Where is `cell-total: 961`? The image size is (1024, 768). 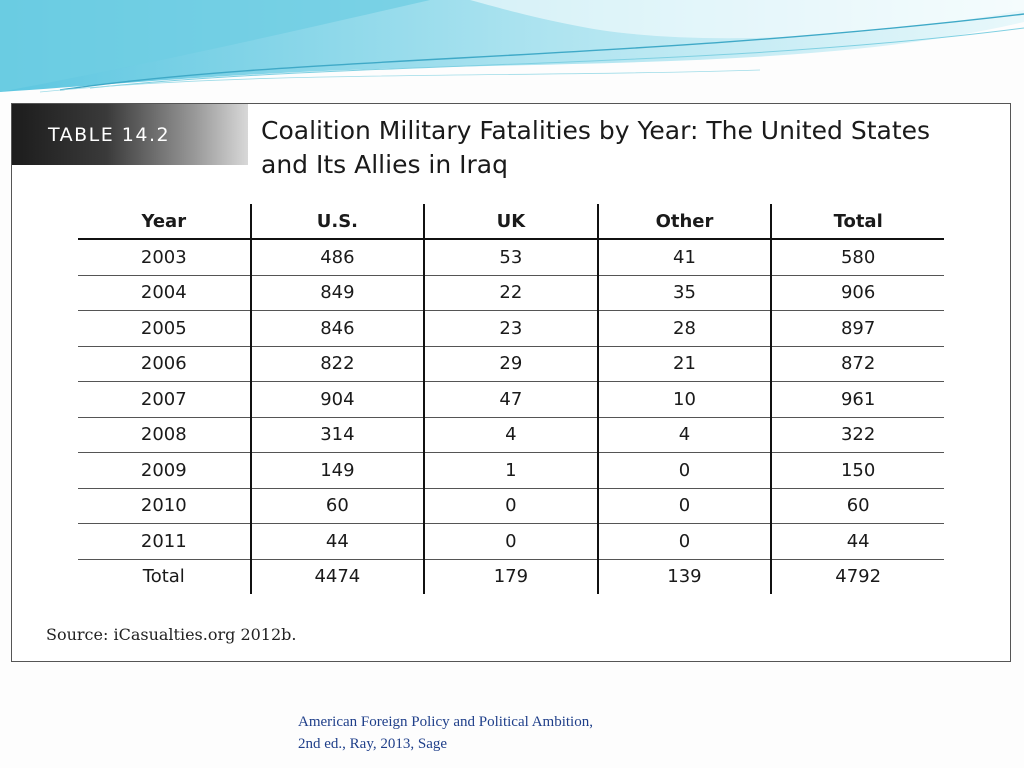
cell-total: 961 is located at coordinates (857, 399).